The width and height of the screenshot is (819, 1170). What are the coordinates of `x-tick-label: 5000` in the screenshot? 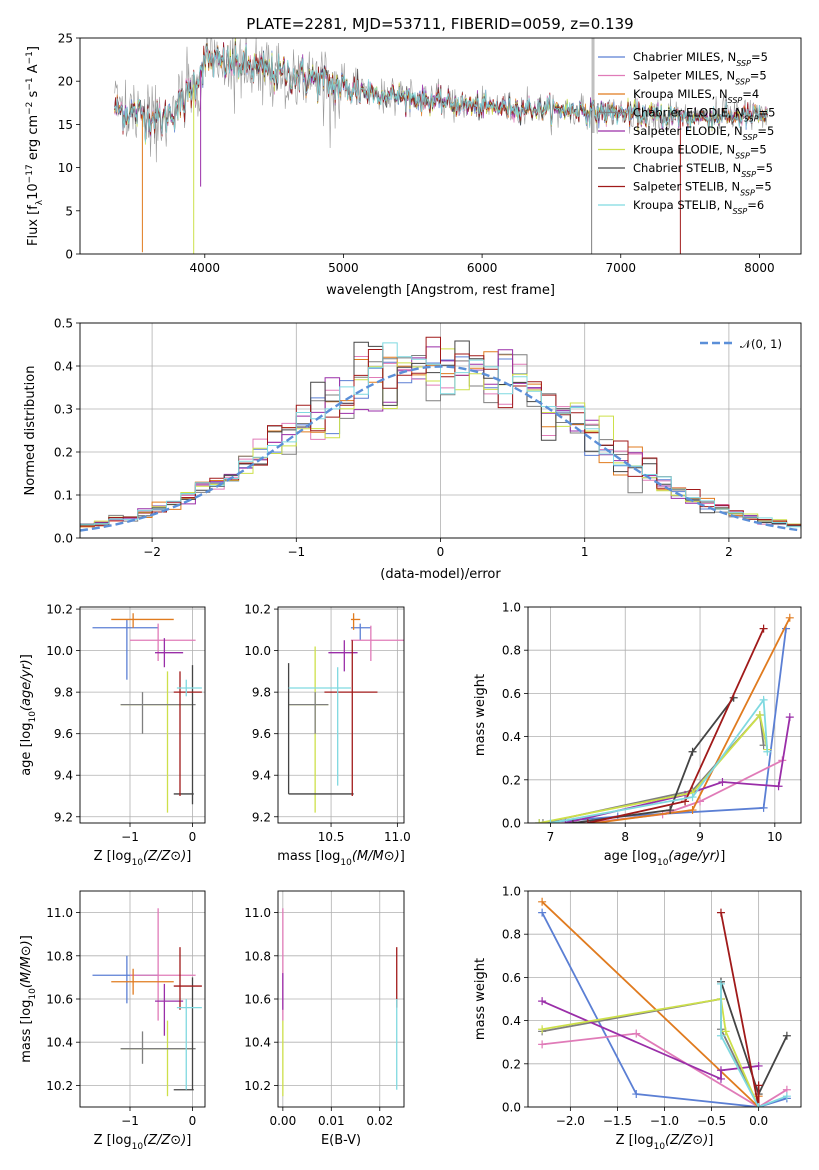 It's located at (343, 268).